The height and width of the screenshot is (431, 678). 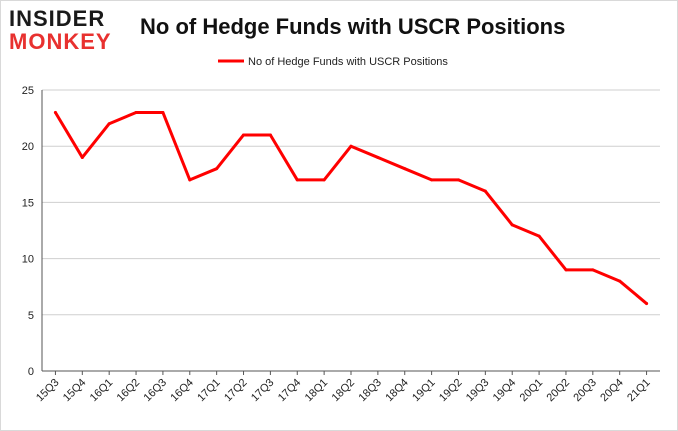 I want to click on y-tick-label: 0, so click(x=31, y=372).